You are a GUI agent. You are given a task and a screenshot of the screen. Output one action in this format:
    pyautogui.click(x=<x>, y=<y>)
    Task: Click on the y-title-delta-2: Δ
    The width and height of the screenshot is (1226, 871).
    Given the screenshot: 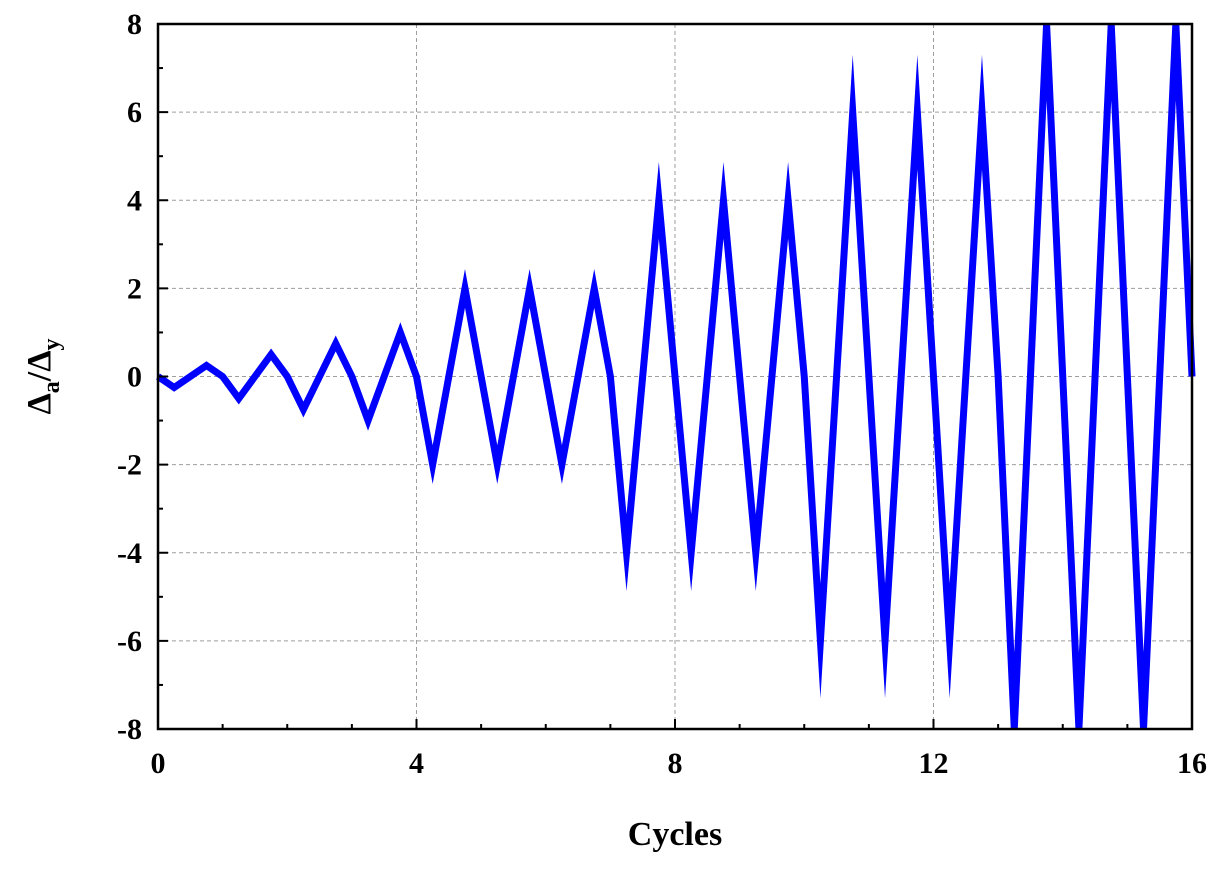 What is the action you would take?
    pyautogui.click(x=39, y=360)
    